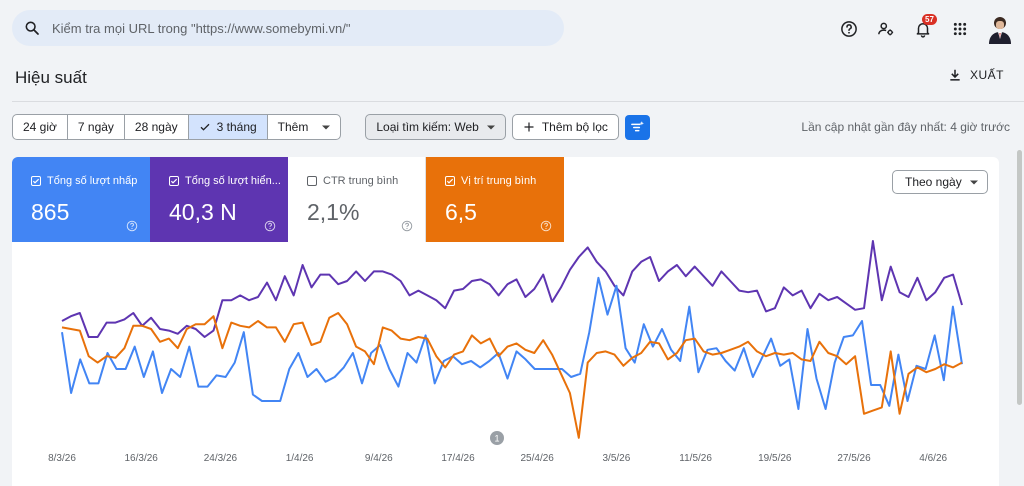 This screenshot has width=1024, height=486. I want to click on annotation-marker: 1, so click(497, 438).